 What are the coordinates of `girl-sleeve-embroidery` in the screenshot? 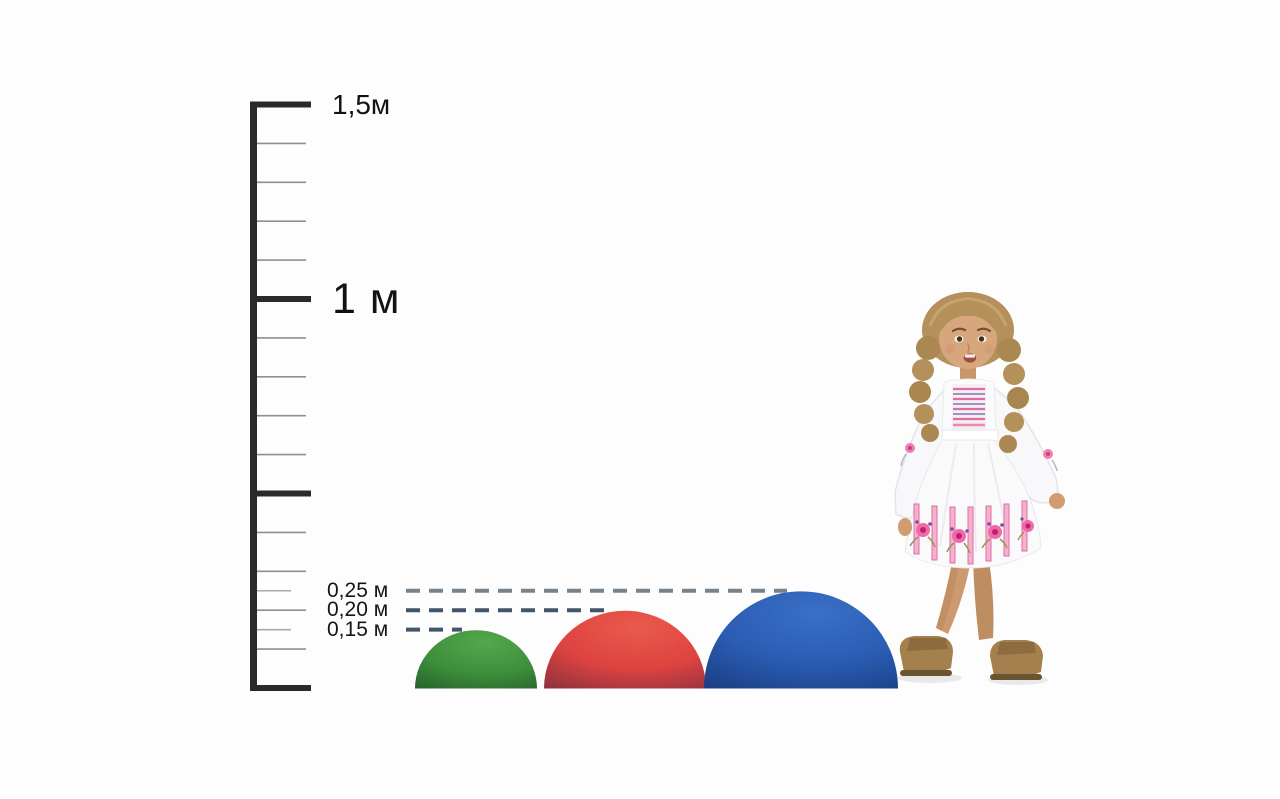 It's located at (979, 457).